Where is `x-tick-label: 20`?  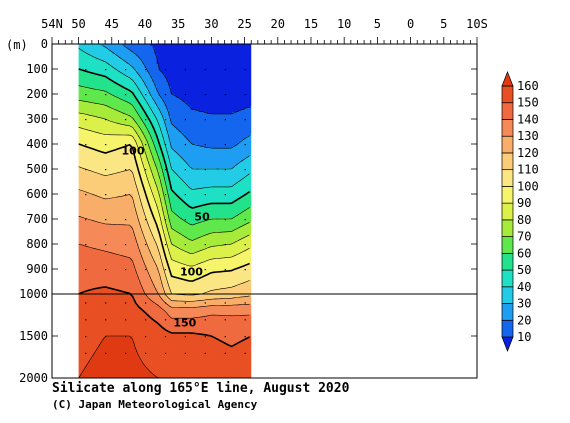 x-tick-label: 20 is located at coordinates (278, 24).